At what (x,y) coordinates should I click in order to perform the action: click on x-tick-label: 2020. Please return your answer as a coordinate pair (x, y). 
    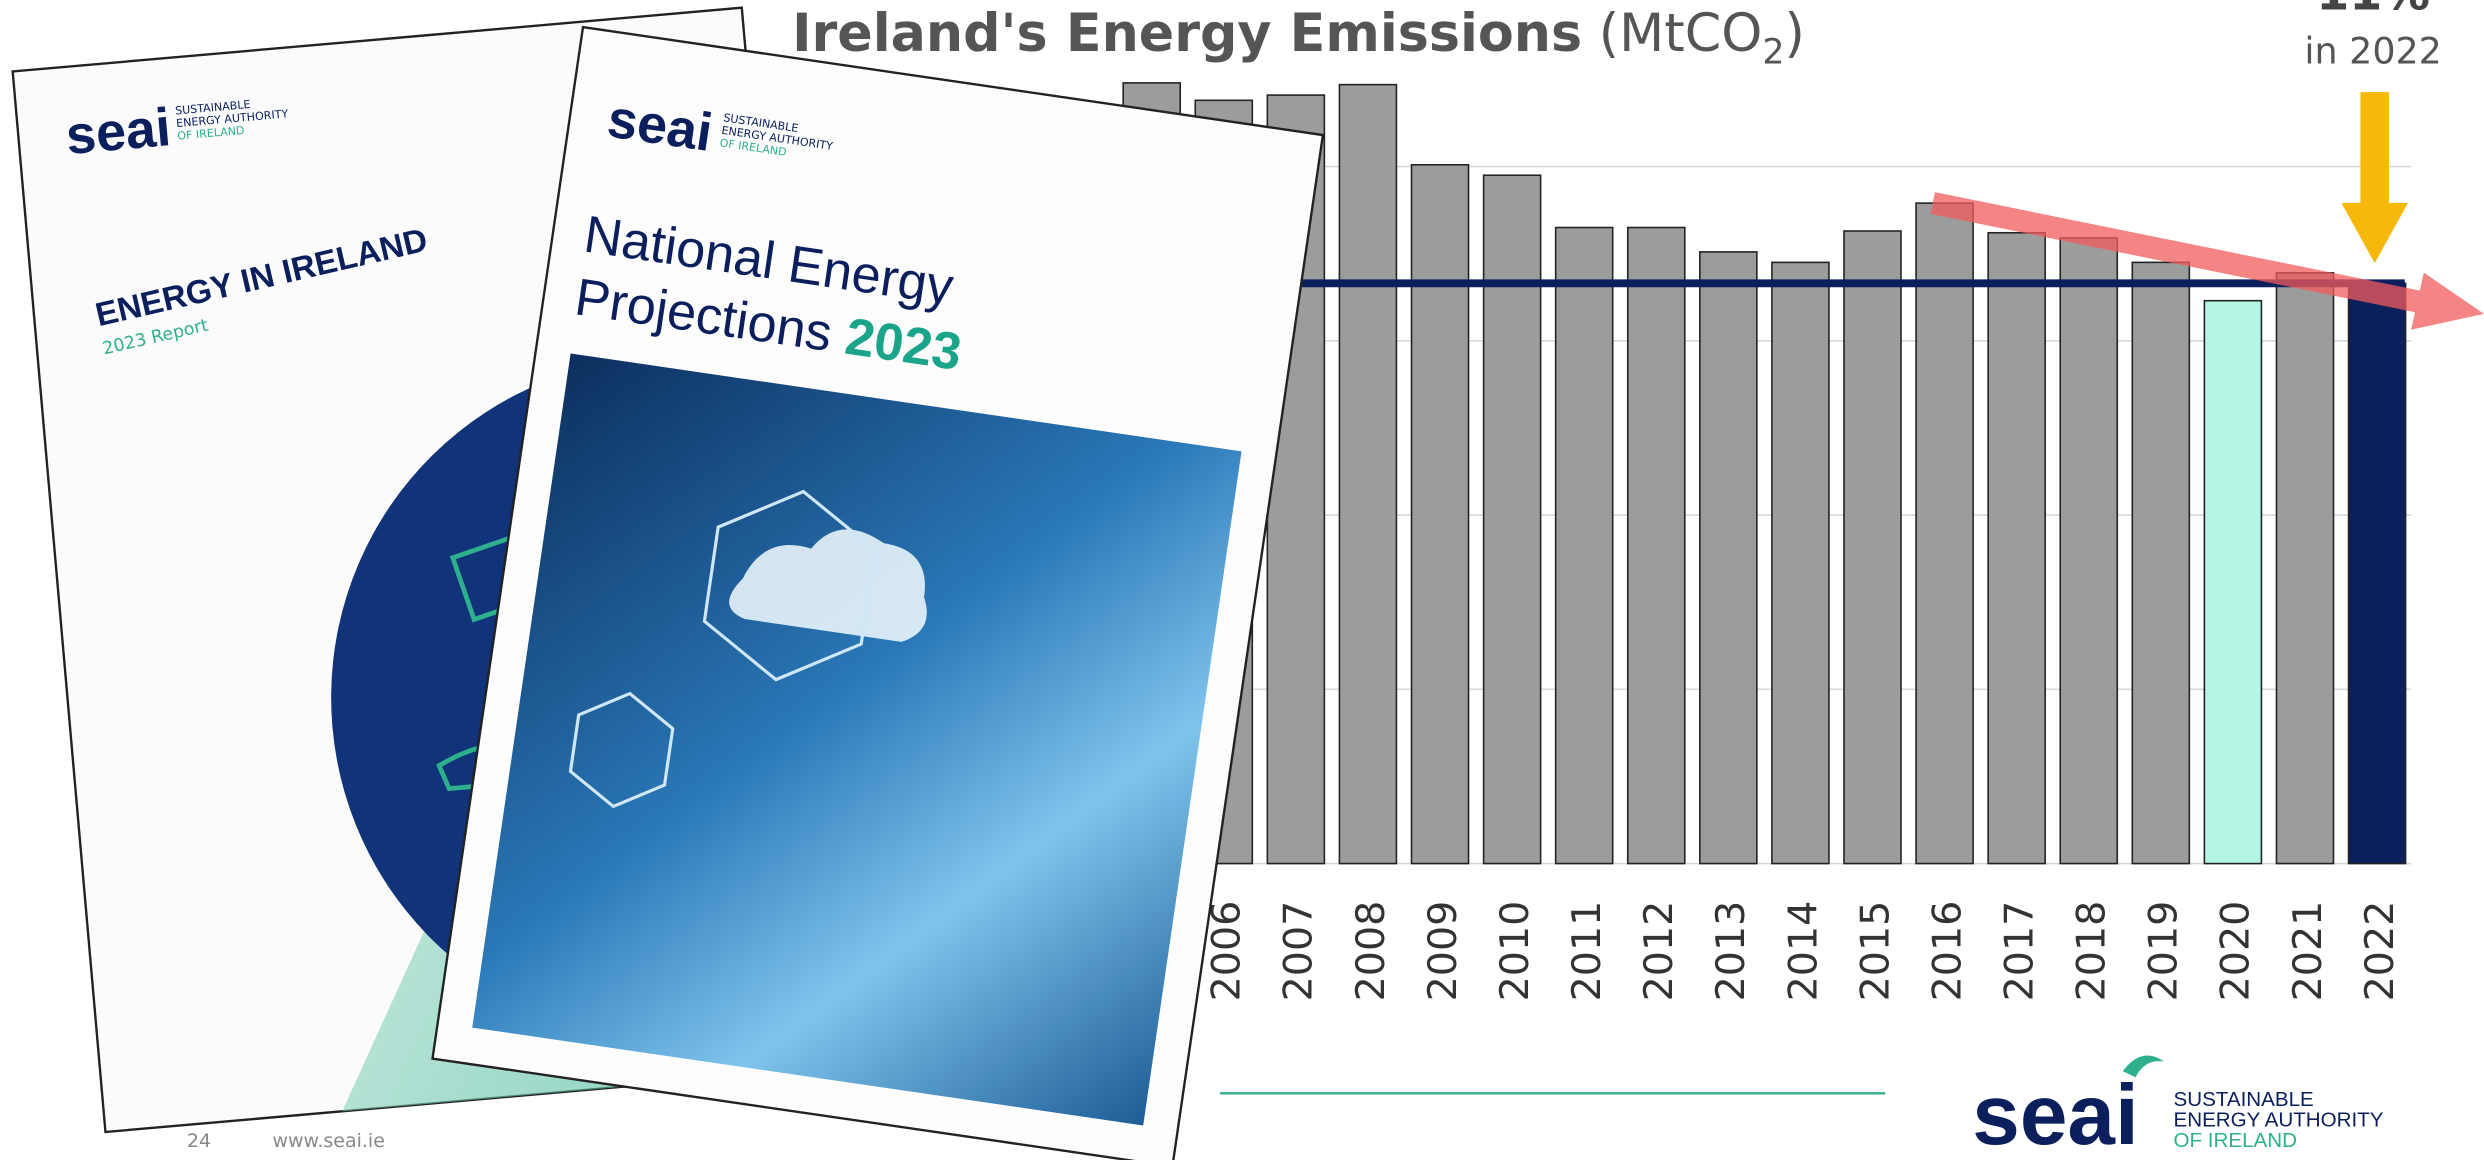
    Looking at the image, I should click on (2236, 951).